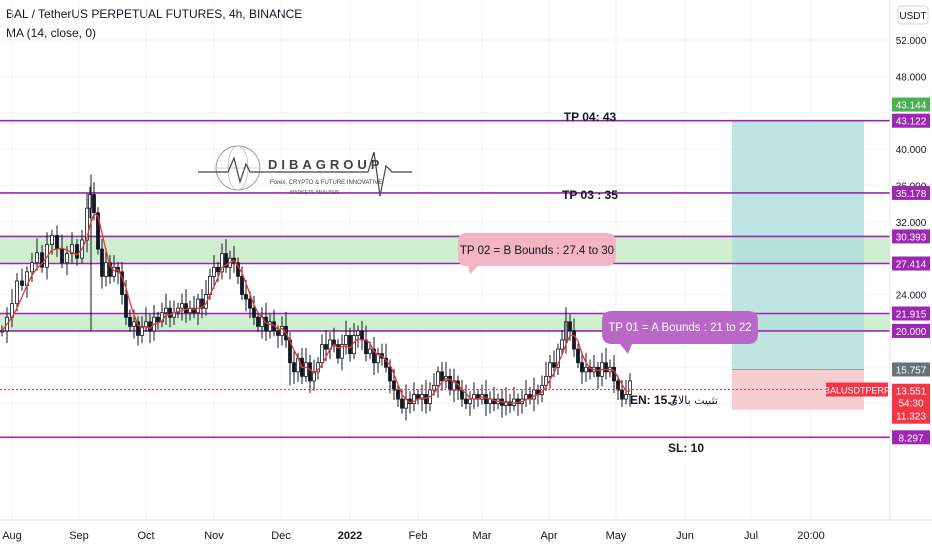 The width and height of the screenshot is (932, 550). Describe the element at coordinates (679, 328) in the screenshot. I see `tp01-text: TP 01 = A Bounds : 21 to 22` at that location.